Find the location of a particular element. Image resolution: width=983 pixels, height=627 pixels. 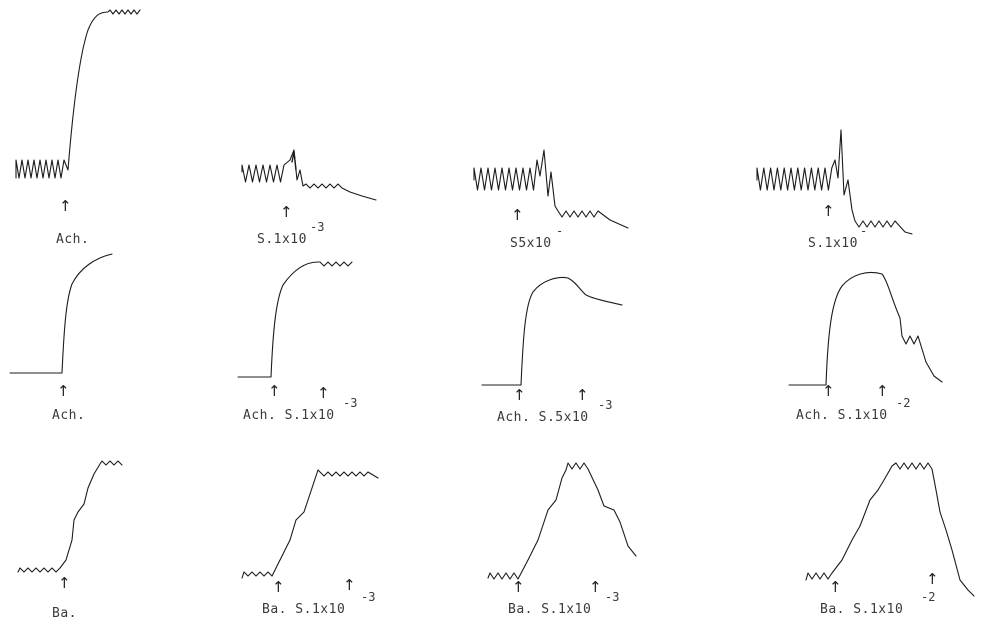

panel-label: S5x10 is located at coordinates (531, 243).